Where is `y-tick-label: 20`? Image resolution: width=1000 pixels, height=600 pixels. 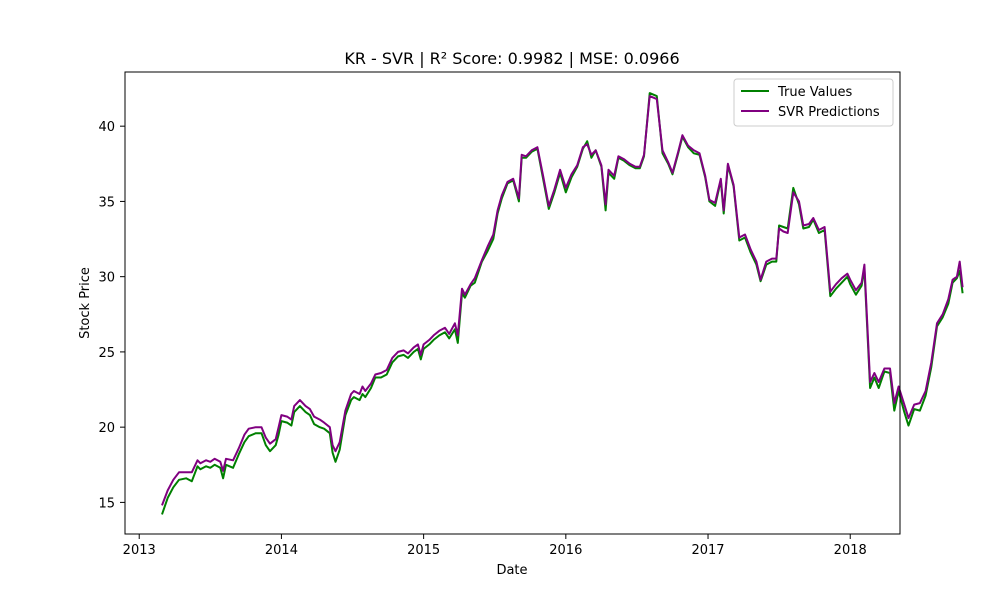
y-tick-label: 20 is located at coordinates (106, 428).